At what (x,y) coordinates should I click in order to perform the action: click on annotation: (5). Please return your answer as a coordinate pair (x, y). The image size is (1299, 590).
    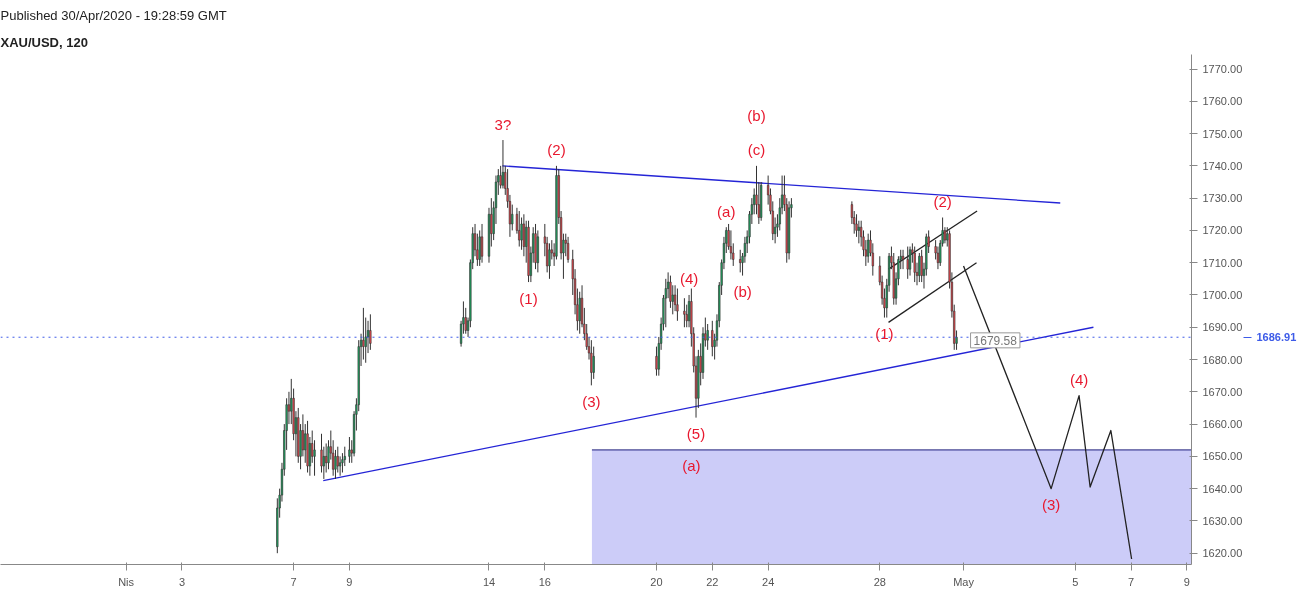
    Looking at the image, I should click on (696, 434).